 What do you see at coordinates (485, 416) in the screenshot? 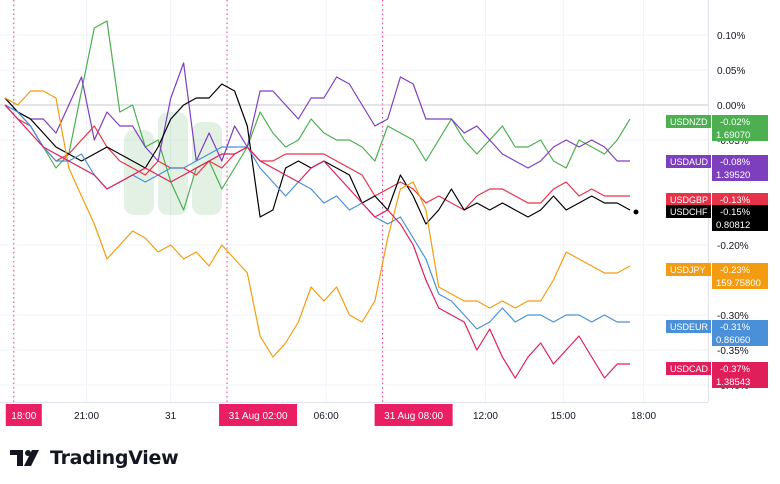
I see `x-tick-label: 12:00` at bounding box center [485, 416].